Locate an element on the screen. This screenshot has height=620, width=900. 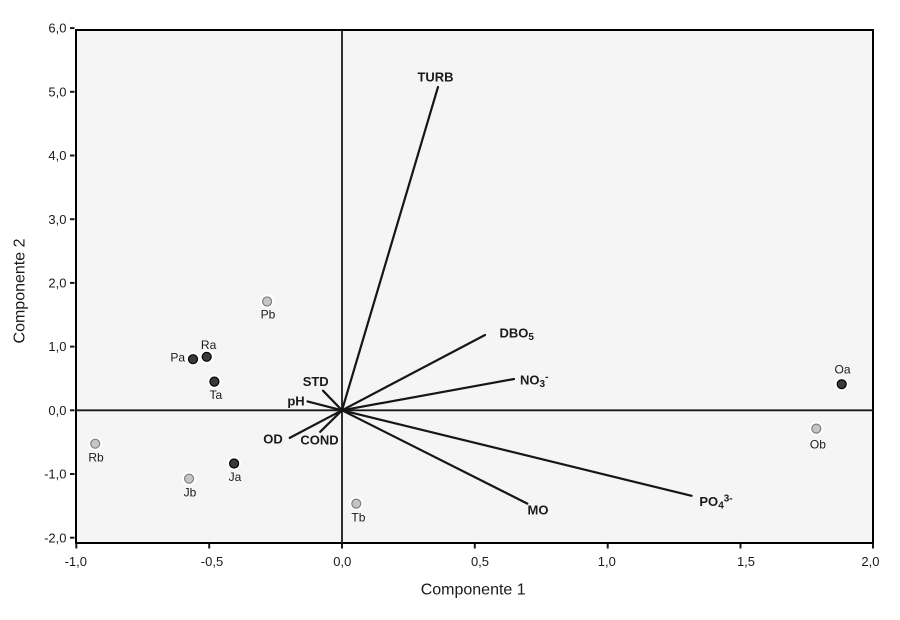
svg-text: Rb is located at coordinates (96, 457).